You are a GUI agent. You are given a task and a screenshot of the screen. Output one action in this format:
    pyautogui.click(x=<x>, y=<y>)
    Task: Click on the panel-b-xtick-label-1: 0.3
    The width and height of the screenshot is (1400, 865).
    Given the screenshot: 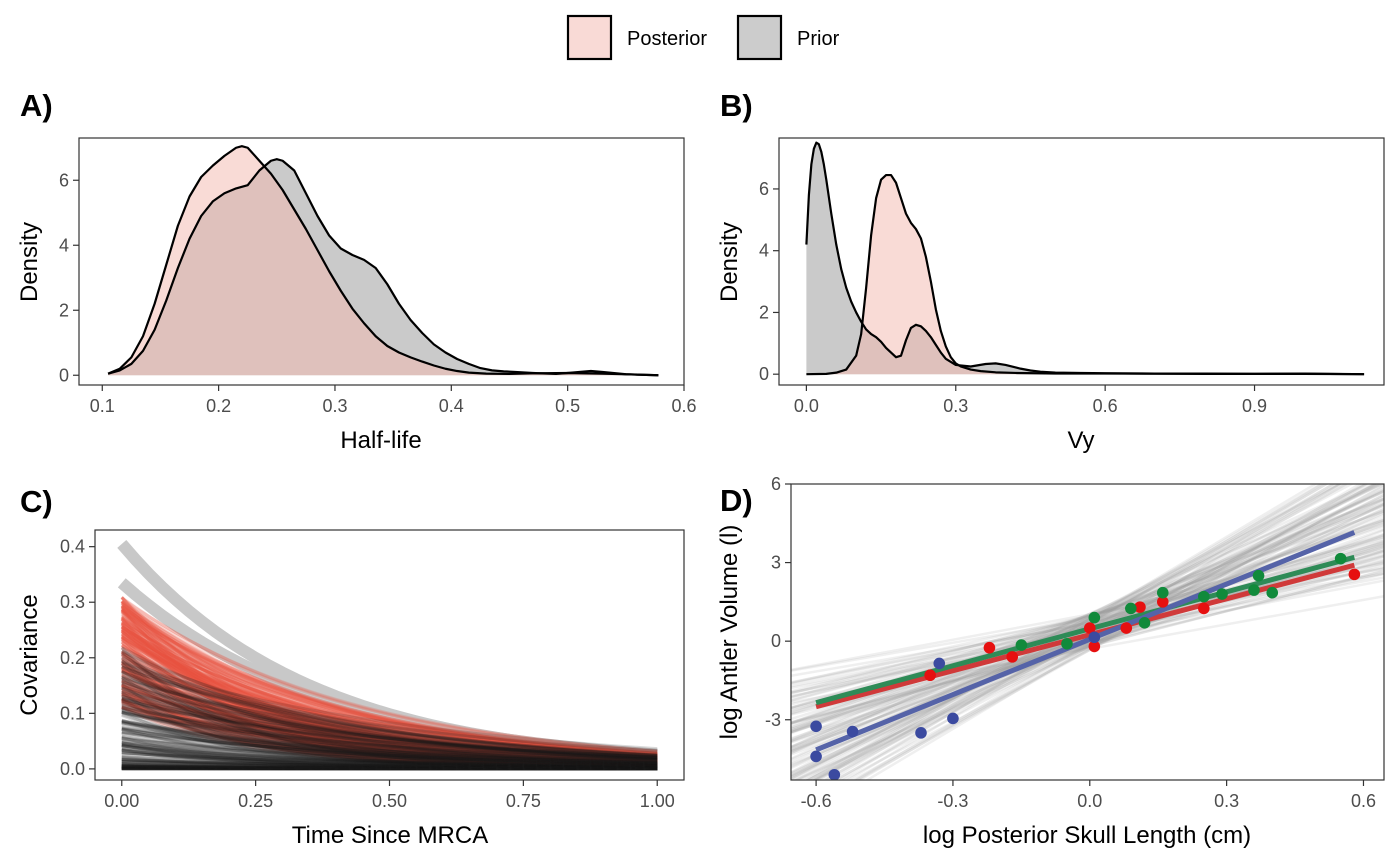 What is the action you would take?
    pyautogui.click(x=955, y=406)
    